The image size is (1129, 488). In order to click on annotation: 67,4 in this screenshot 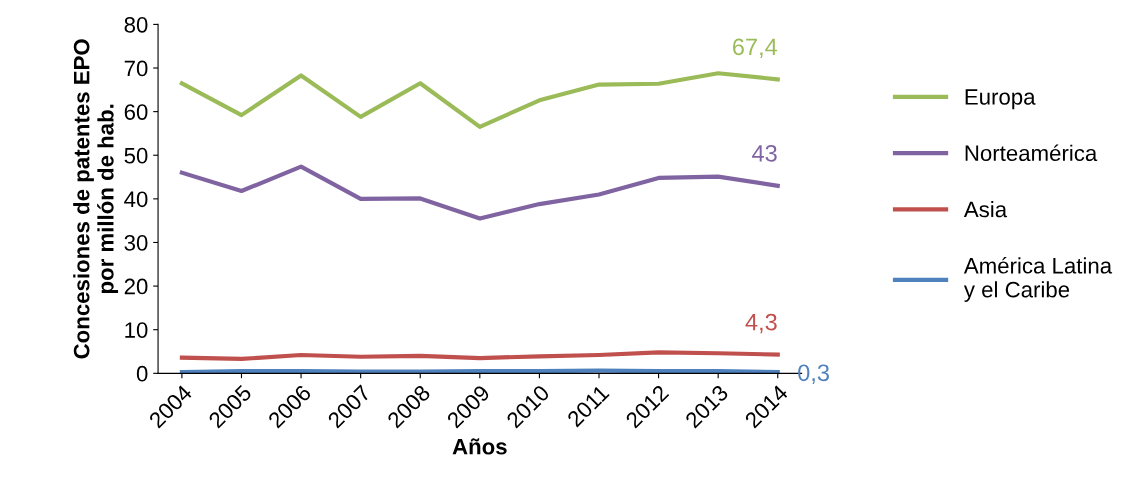, I will do `click(755, 48)`.